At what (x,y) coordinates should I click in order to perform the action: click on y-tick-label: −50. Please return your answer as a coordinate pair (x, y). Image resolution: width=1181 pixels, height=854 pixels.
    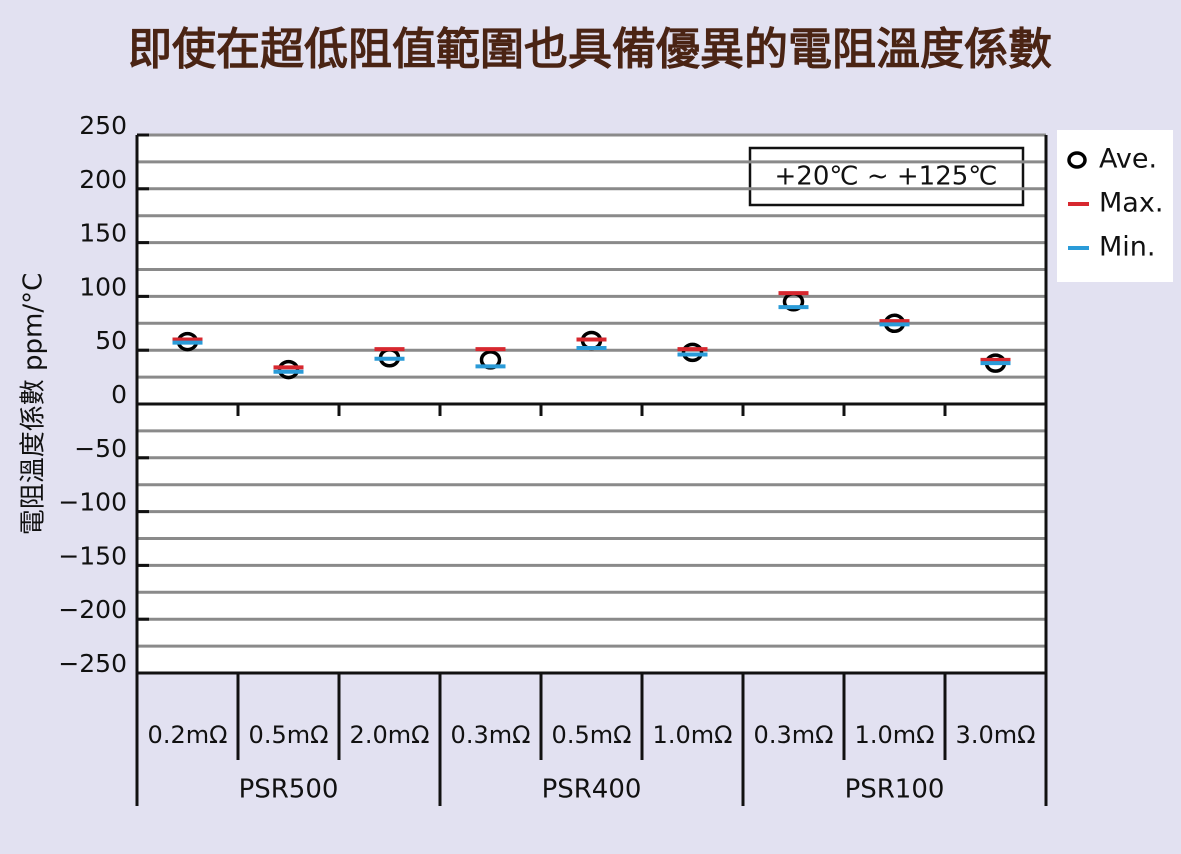
    Looking at the image, I should click on (100, 448).